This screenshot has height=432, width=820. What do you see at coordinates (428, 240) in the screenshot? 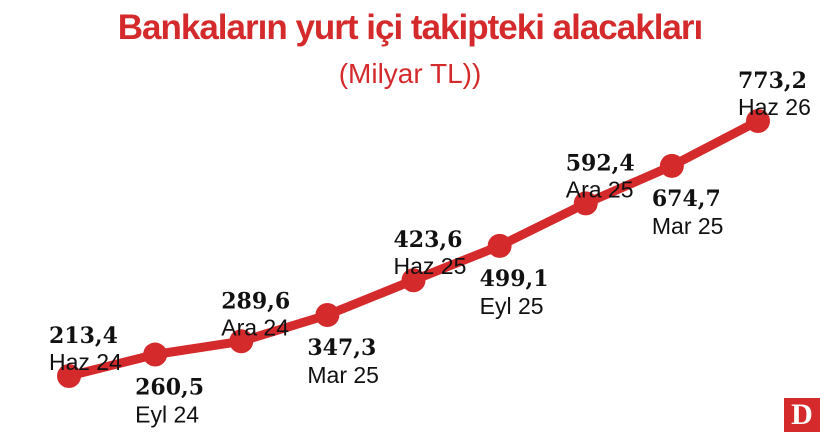
I see `value-label: 423,6` at bounding box center [428, 240].